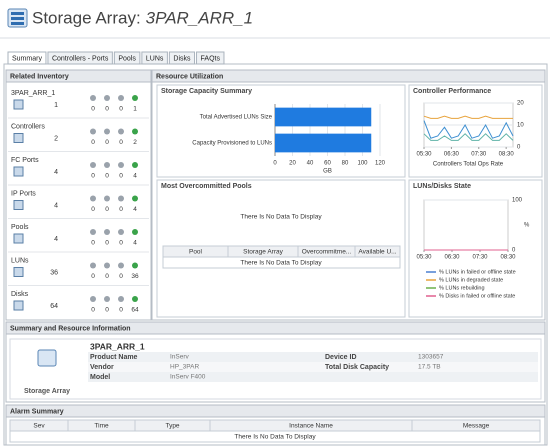 This screenshot has width=550, height=446. What do you see at coordinates (206, 91) in the screenshot?
I see `storage-capacity-title: Storage Capacity Summary` at bounding box center [206, 91].